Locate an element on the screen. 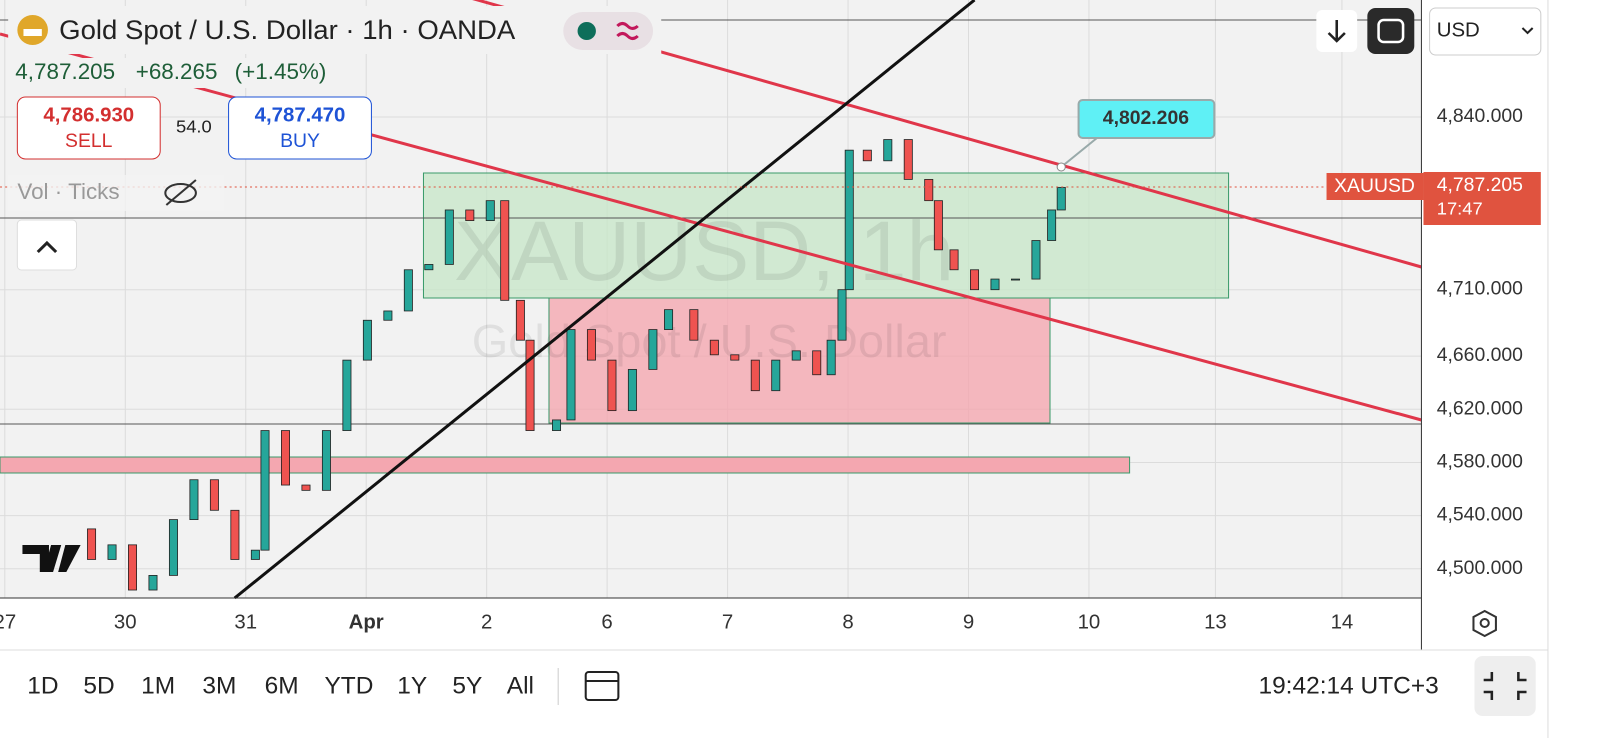 The width and height of the screenshot is (1600, 738). indicator-bg is located at coordinates (116, 193).